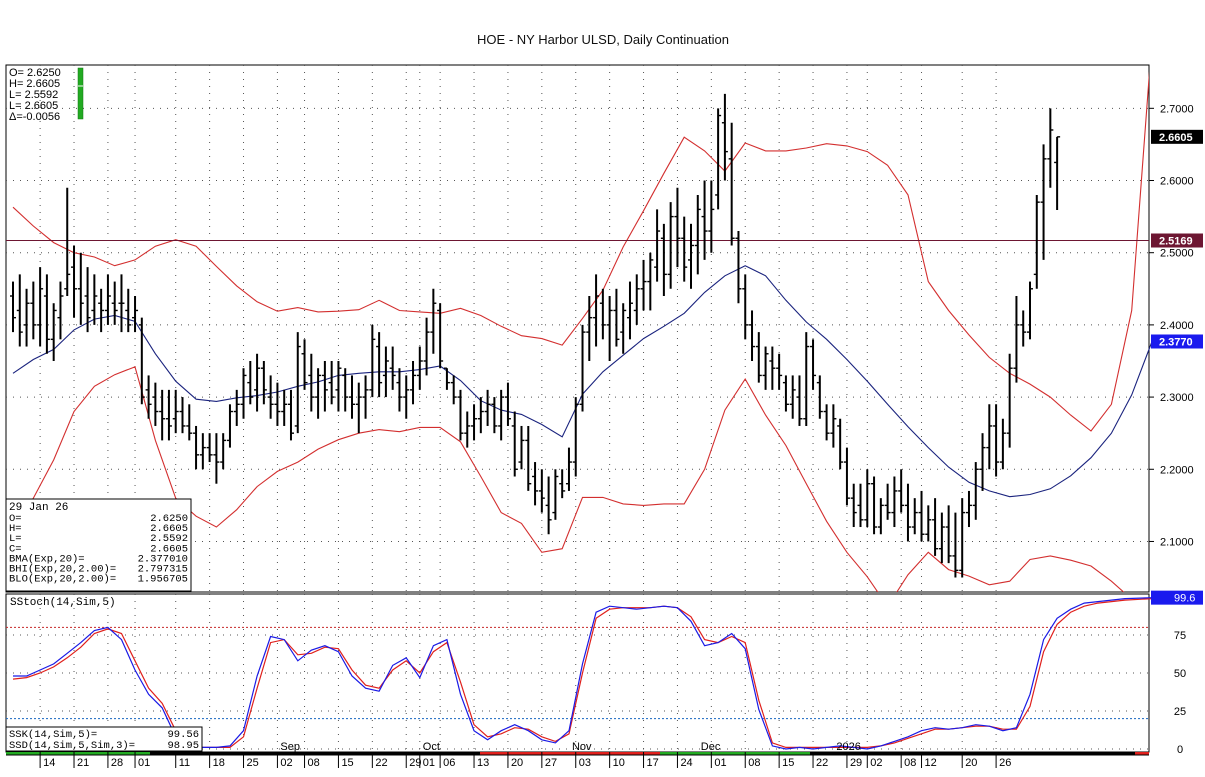 This screenshot has width=1205, height=777. Describe the element at coordinates (72, 746) in the screenshot. I see `stoch-readout-label: SSD(14,Sim,5,Sim,3)=` at that location.